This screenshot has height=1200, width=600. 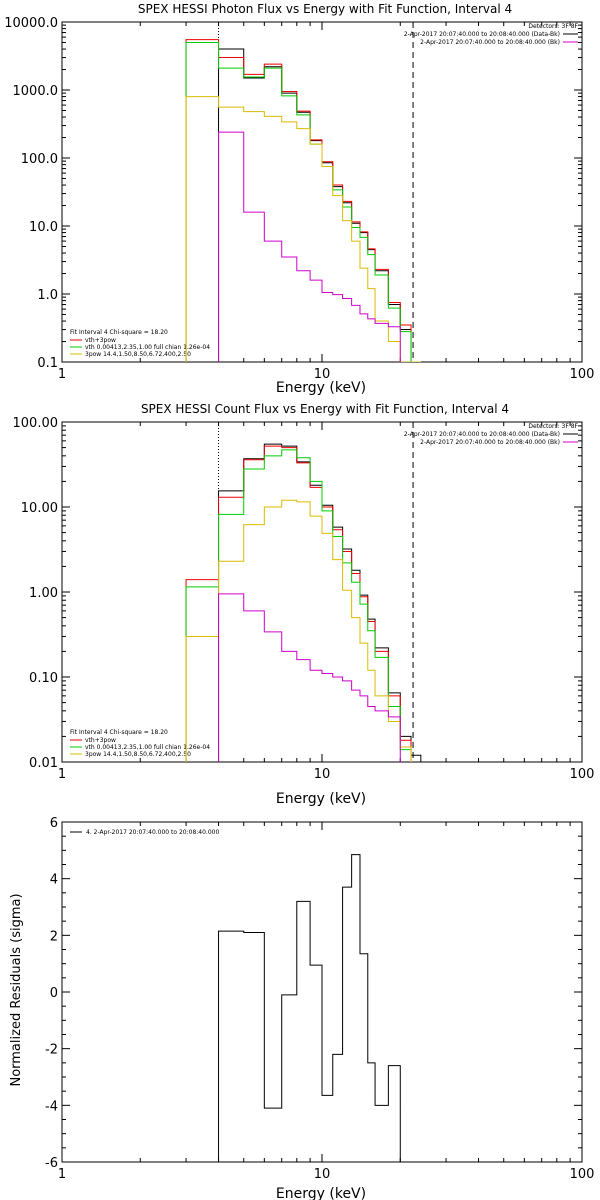 I want to click on photon-flux-y-tick-label: 10.0, so click(x=43, y=227).